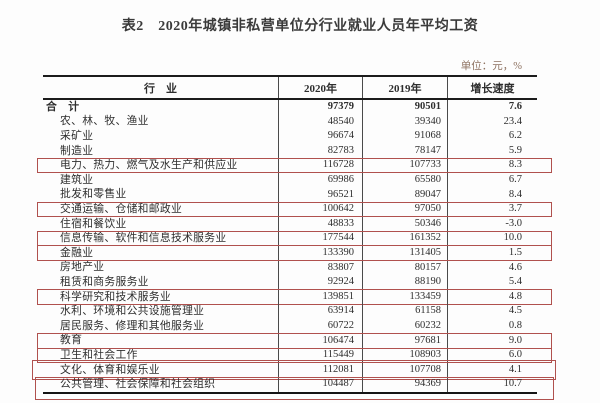 This screenshot has height=403, width=600. Describe the element at coordinates (82, 267) in the screenshot. I see `industry-name-cell: 房地产业` at that location.